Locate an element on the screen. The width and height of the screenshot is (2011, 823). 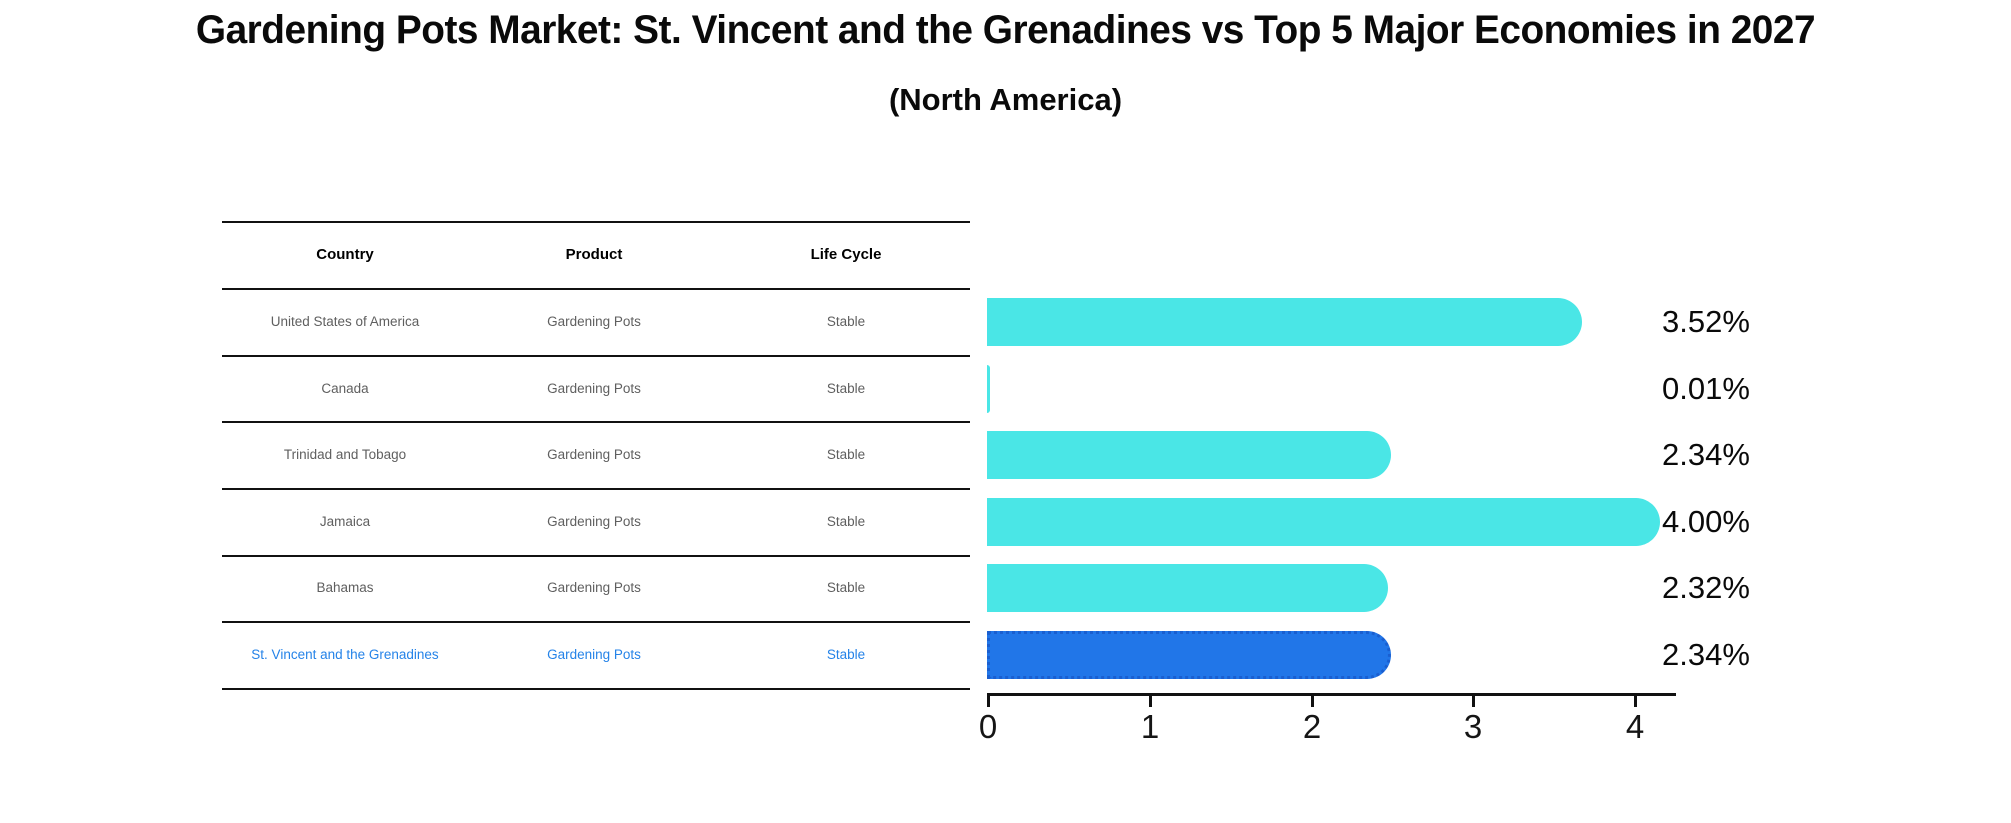
table-cell-country: Trinidad and Tobago is located at coordinates (345, 454).